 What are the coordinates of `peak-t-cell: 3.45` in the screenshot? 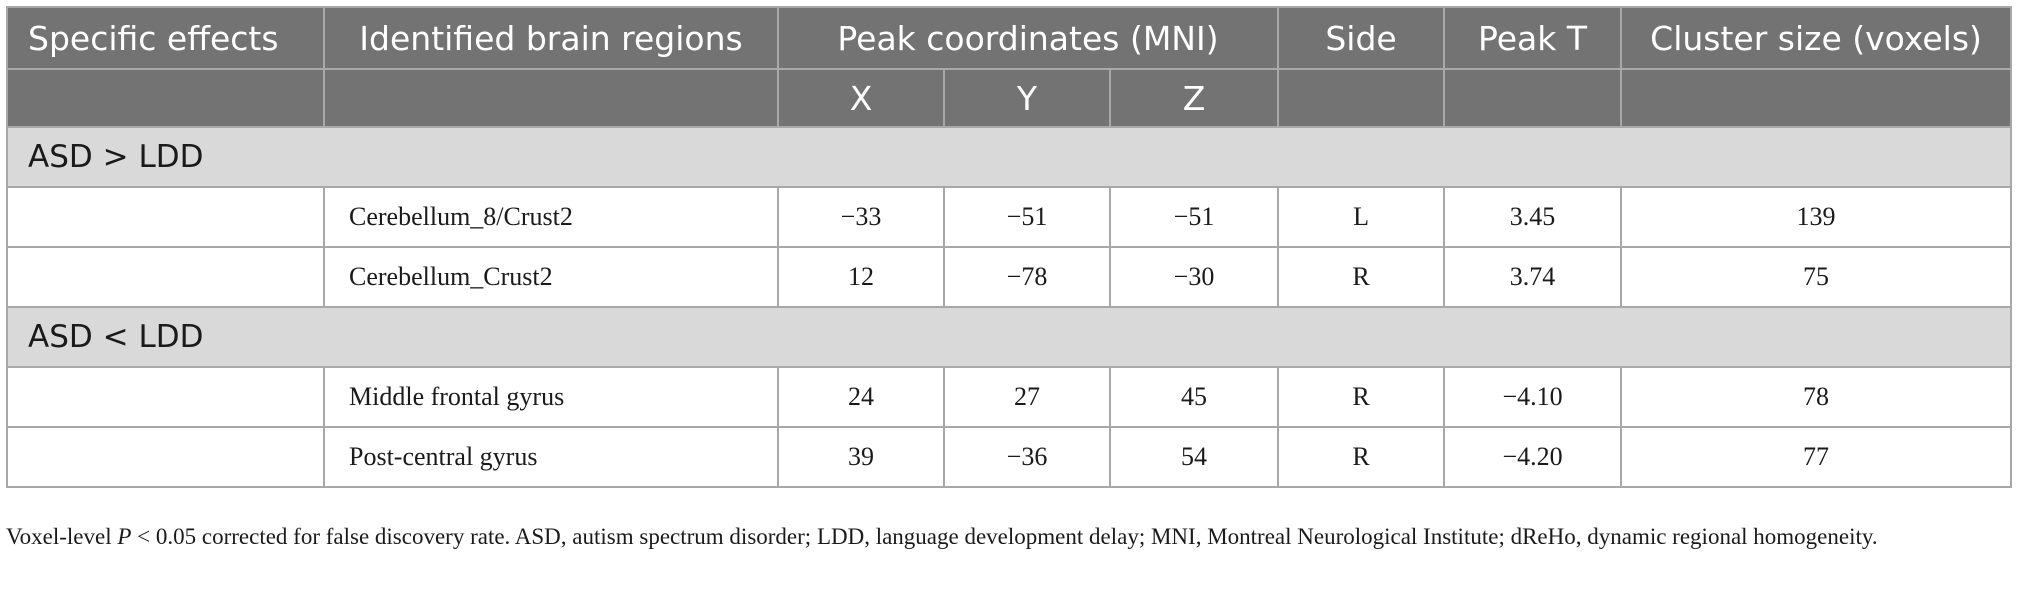 It's located at (1533, 217).